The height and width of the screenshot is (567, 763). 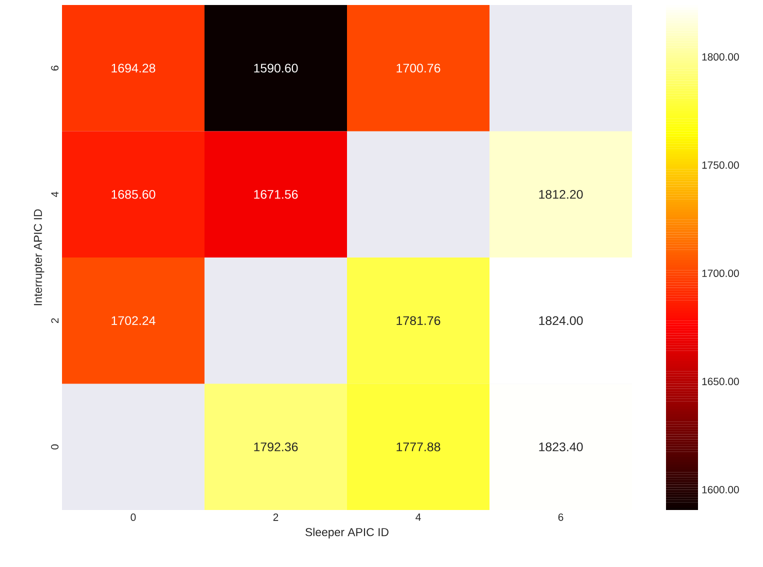 What do you see at coordinates (418, 68) in the screenshot?
I see `data-label: 1700.76` at bounding box center [418, 68].